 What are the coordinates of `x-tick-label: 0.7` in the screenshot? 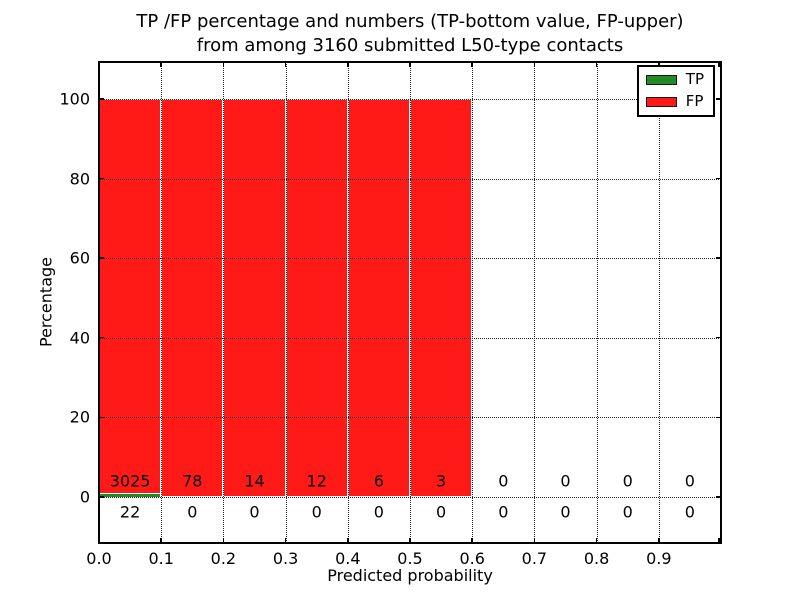 It's located at (534, 558).